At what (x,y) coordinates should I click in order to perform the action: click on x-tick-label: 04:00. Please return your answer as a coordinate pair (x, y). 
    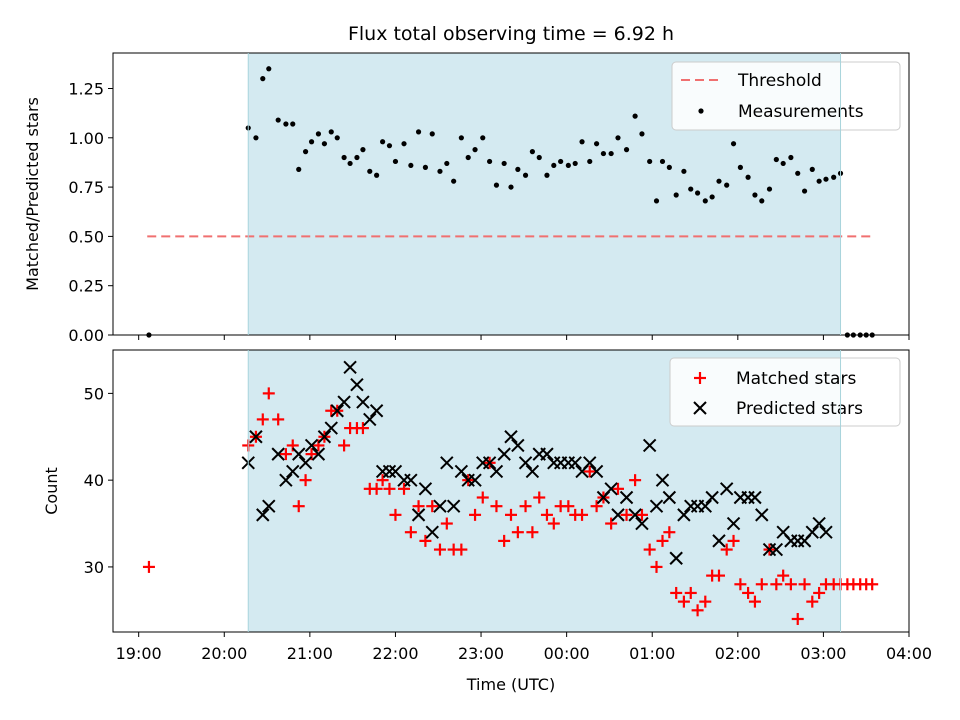
    Looking at the image, I should click on (909, 653).